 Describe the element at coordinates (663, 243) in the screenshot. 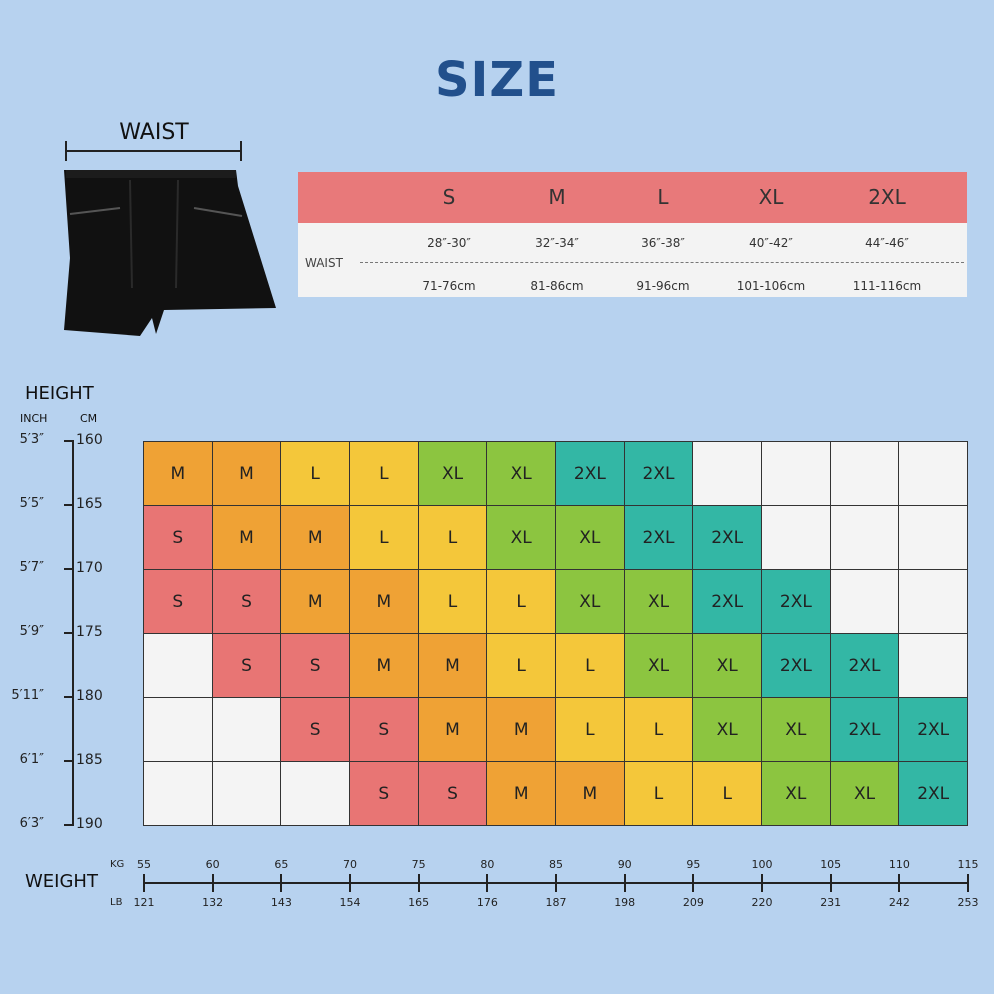

I see `waist-inch-l: 36″-38″` at that location.